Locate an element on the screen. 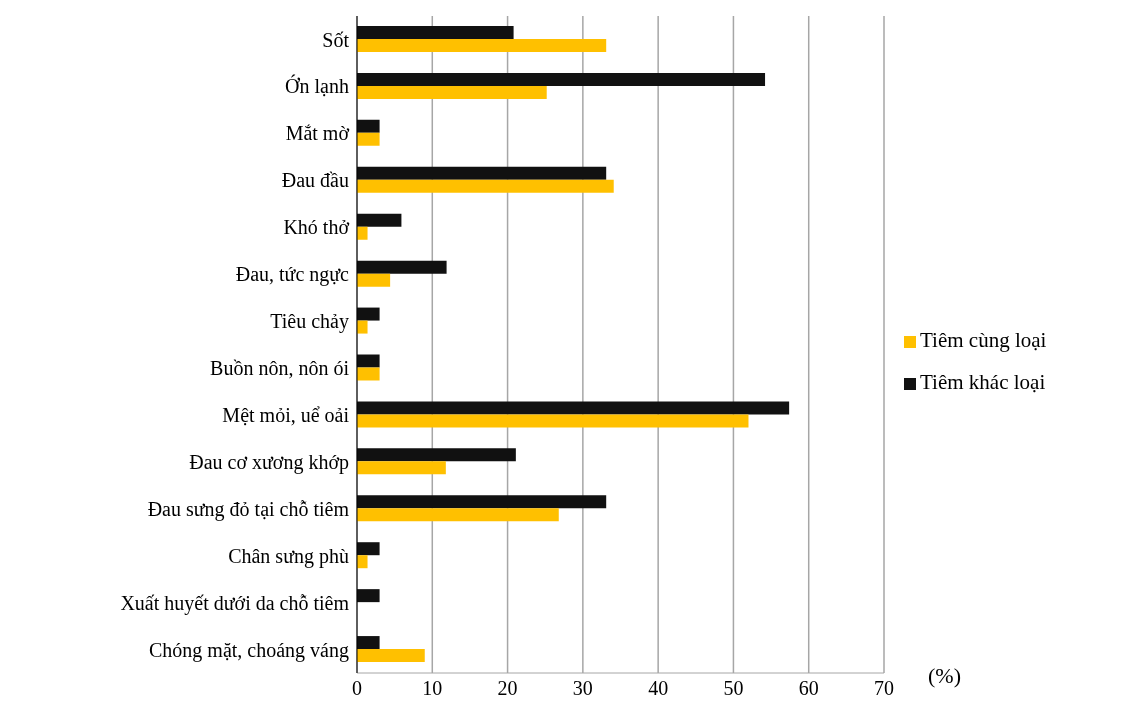 This screenshot has width=1147, height=719. y-tick-label: Mắt mờ is located at coordinates (317, 133).